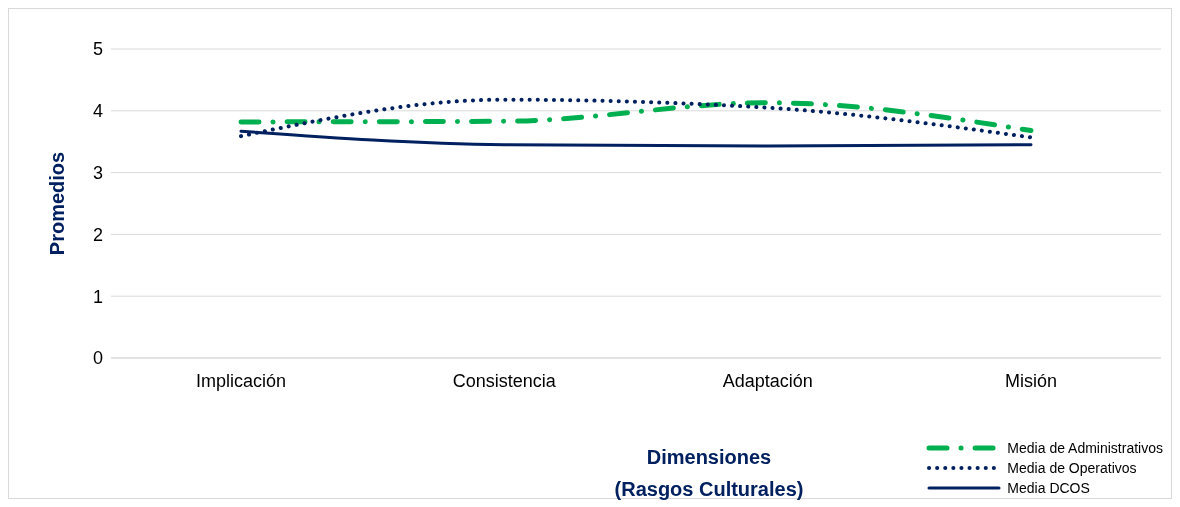  Describe the element at coordinates (97, 296) in the screenshot. I see `y-tick-label: 1` at that location.